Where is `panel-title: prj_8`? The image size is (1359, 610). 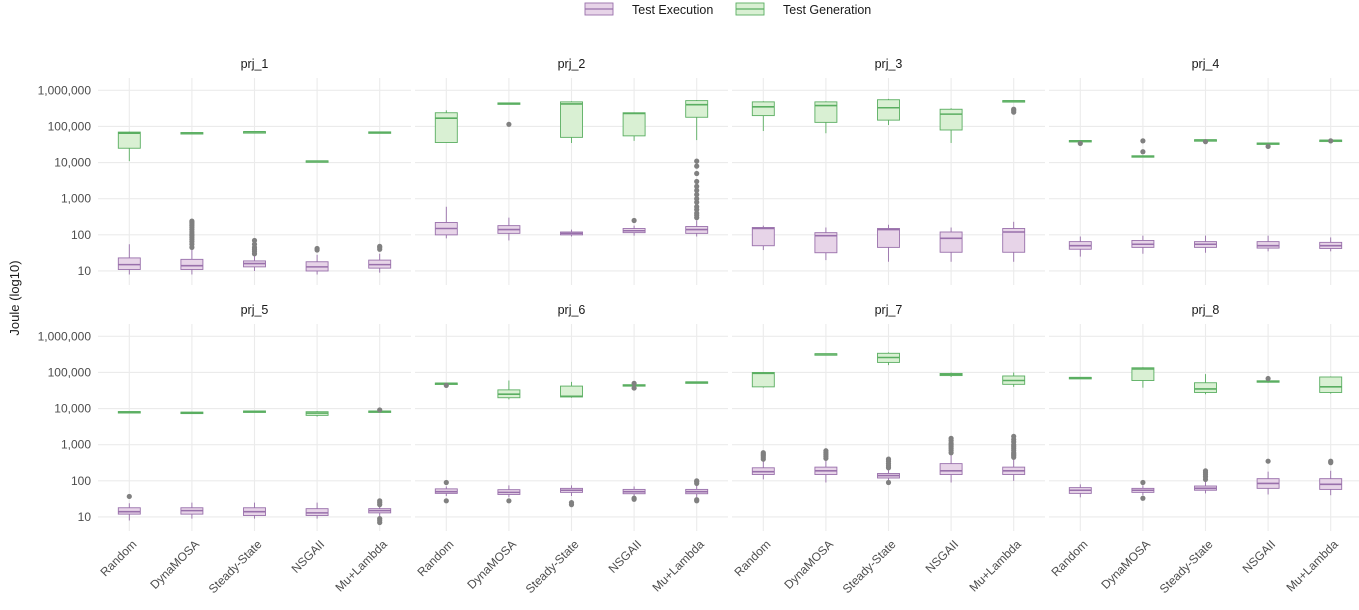 panel-title: prj_8 is located at coordinates (1206, 310).